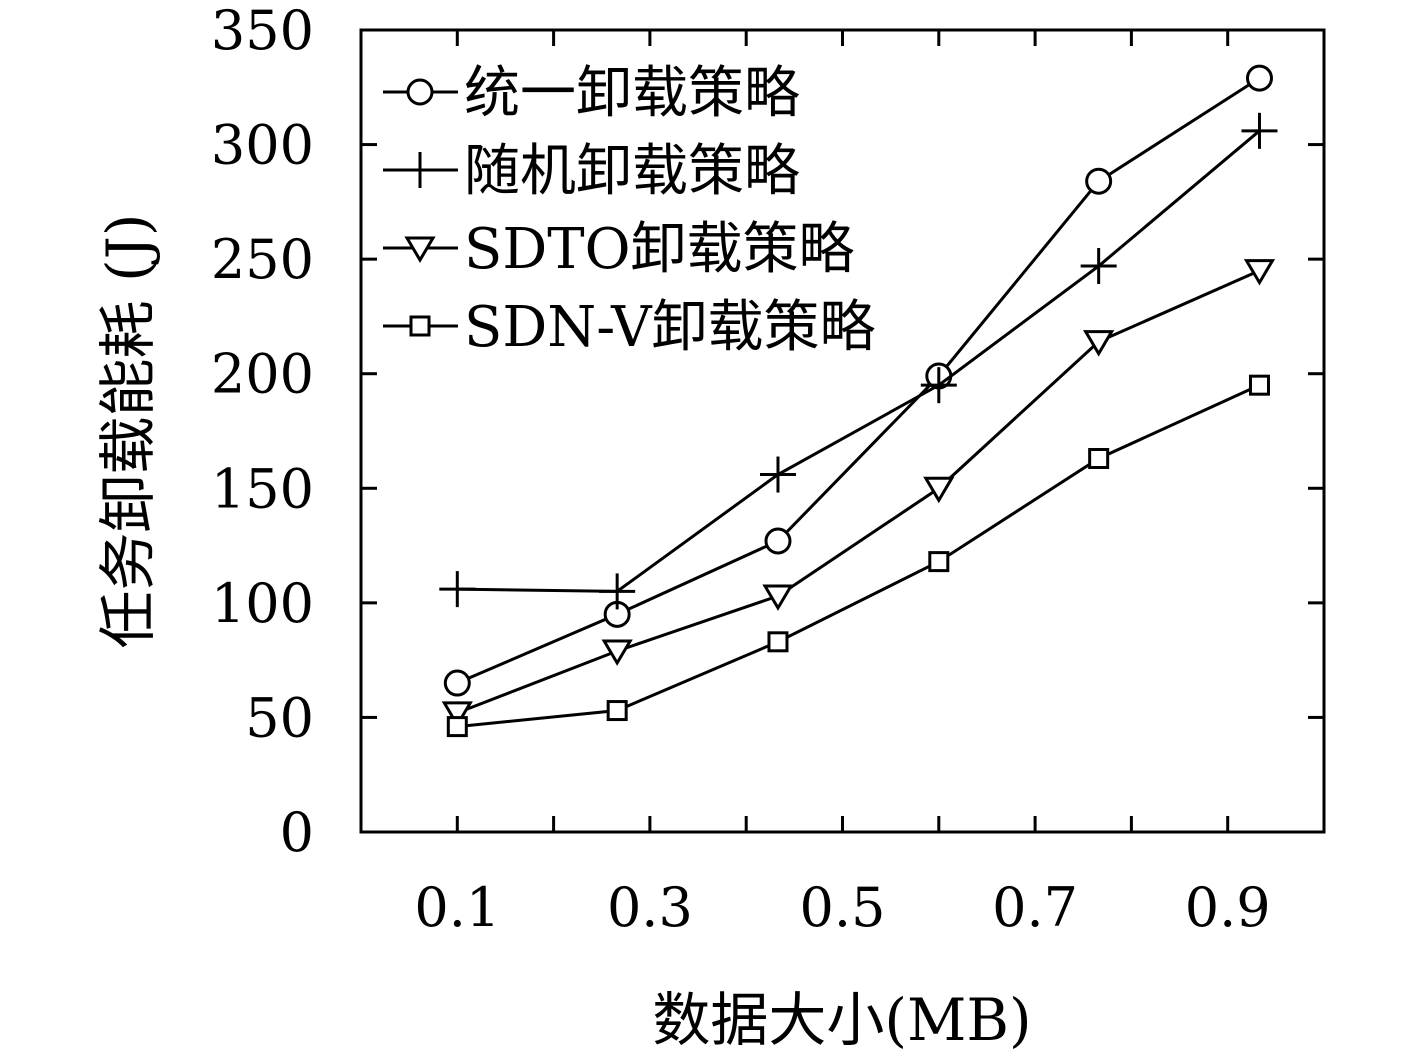  What do you see at coordinates (297, 832) in the screenshot?
I see `y-tick-label: 0` at bounding box center [297, 832].